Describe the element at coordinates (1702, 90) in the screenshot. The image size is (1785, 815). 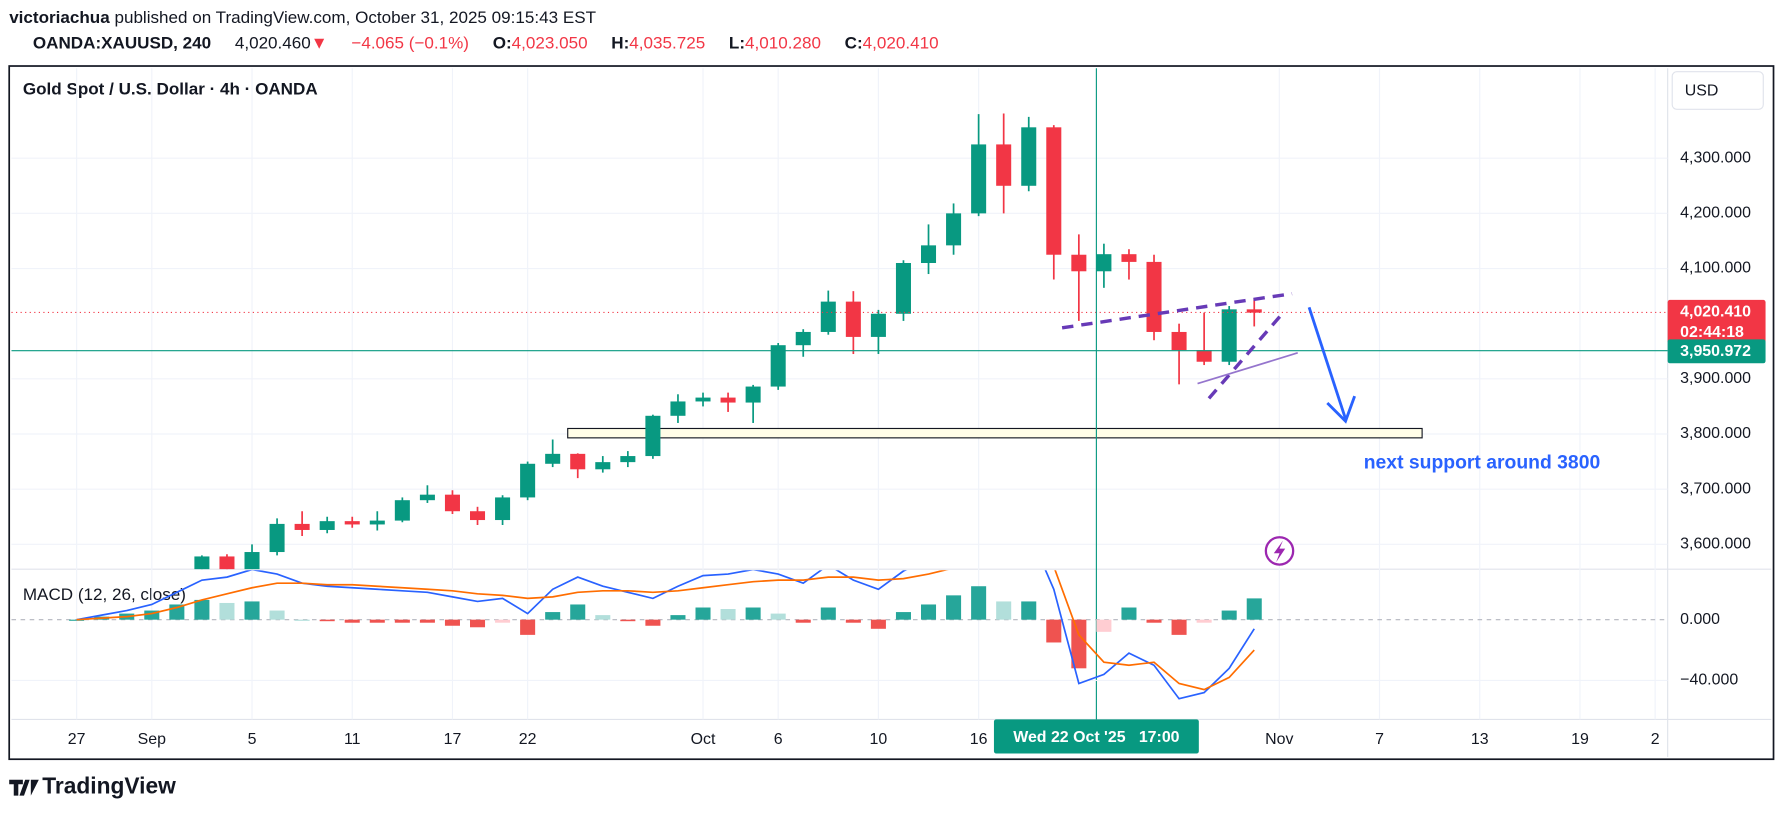
I see `currency: USD` at that location.